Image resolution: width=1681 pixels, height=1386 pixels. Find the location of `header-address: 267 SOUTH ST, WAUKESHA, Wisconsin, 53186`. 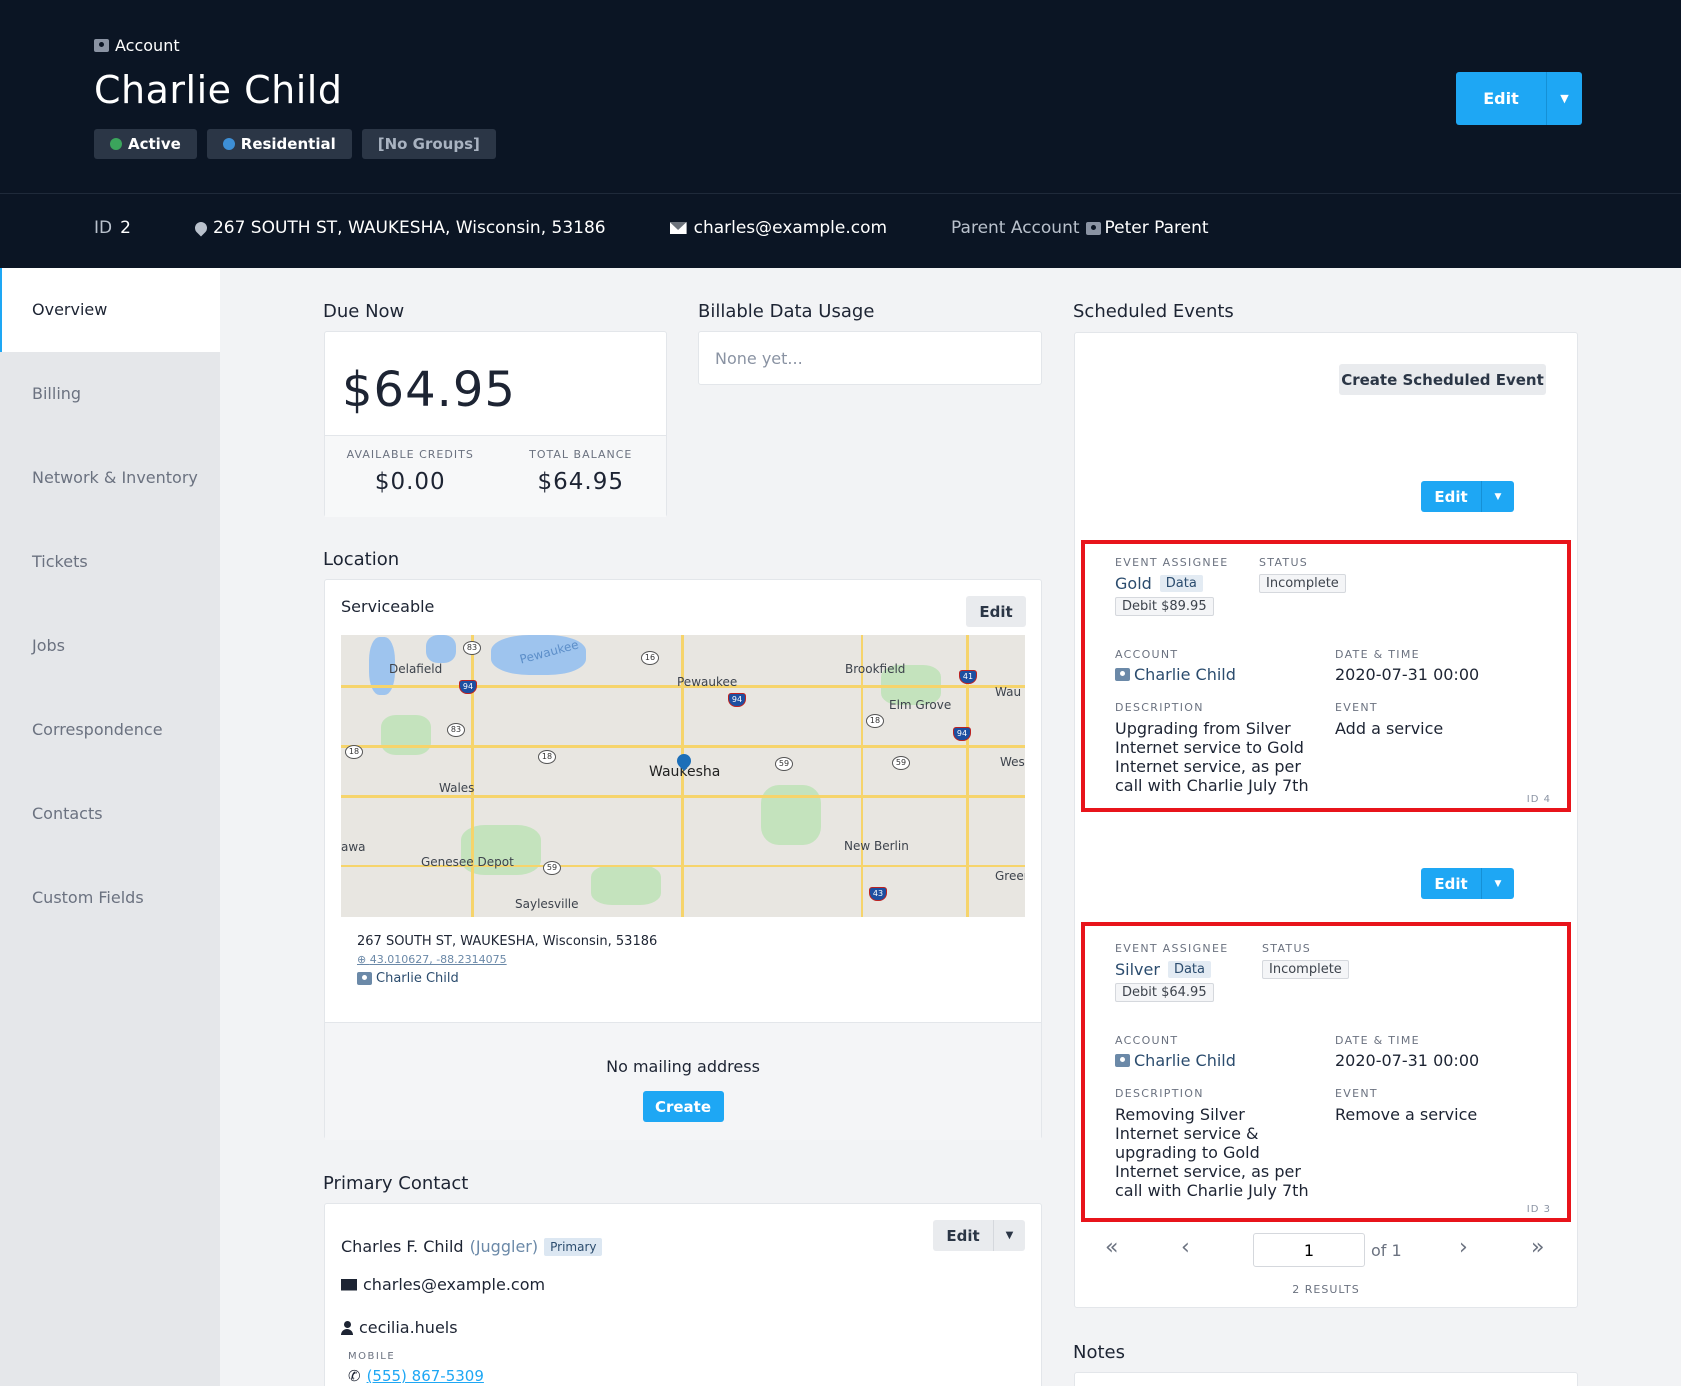

header-address: 267 SOUTH ST, WAUKESHA, Wisconsin, 53186 is located at coordinates (409, 228).